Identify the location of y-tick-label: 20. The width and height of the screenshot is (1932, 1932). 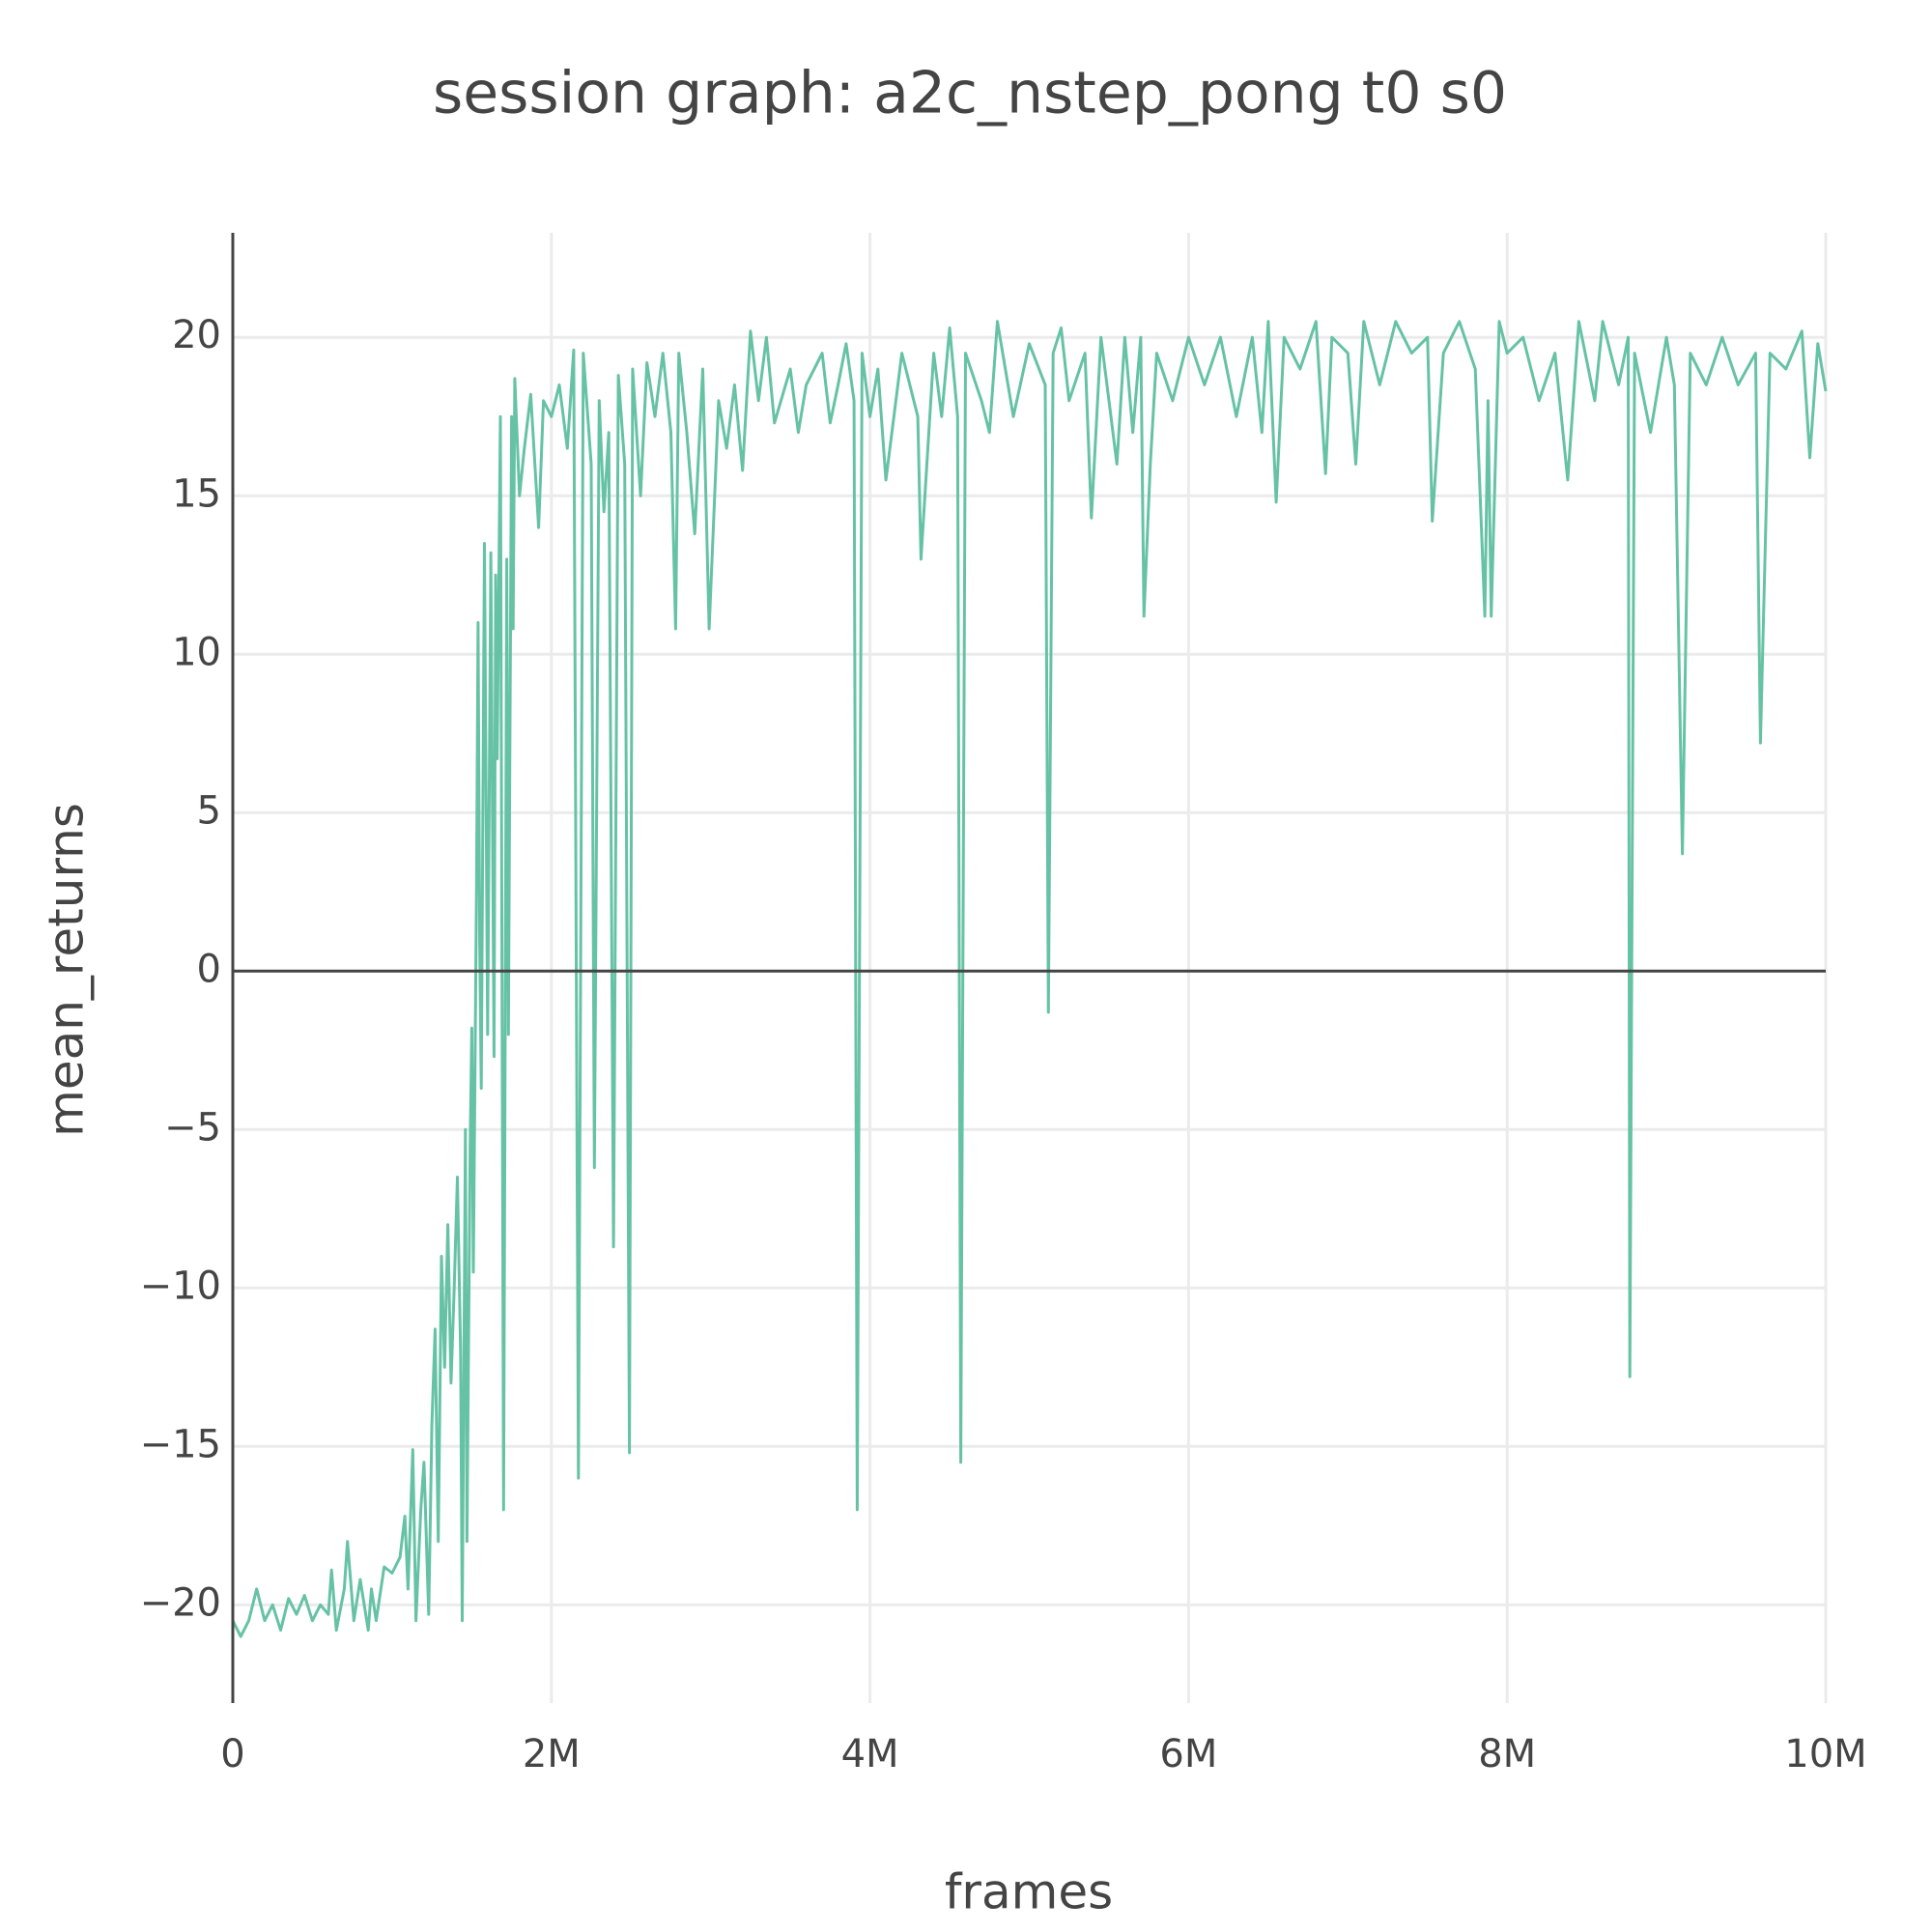
(196, 335).